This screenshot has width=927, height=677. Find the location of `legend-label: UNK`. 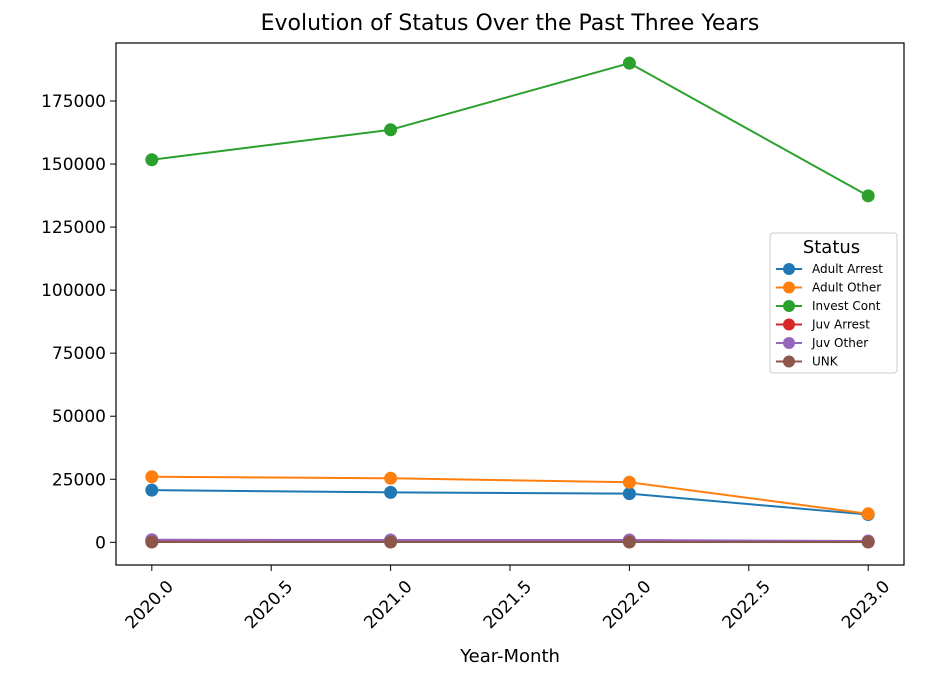

legend-label: UNK is located at coordinates (825, 362).